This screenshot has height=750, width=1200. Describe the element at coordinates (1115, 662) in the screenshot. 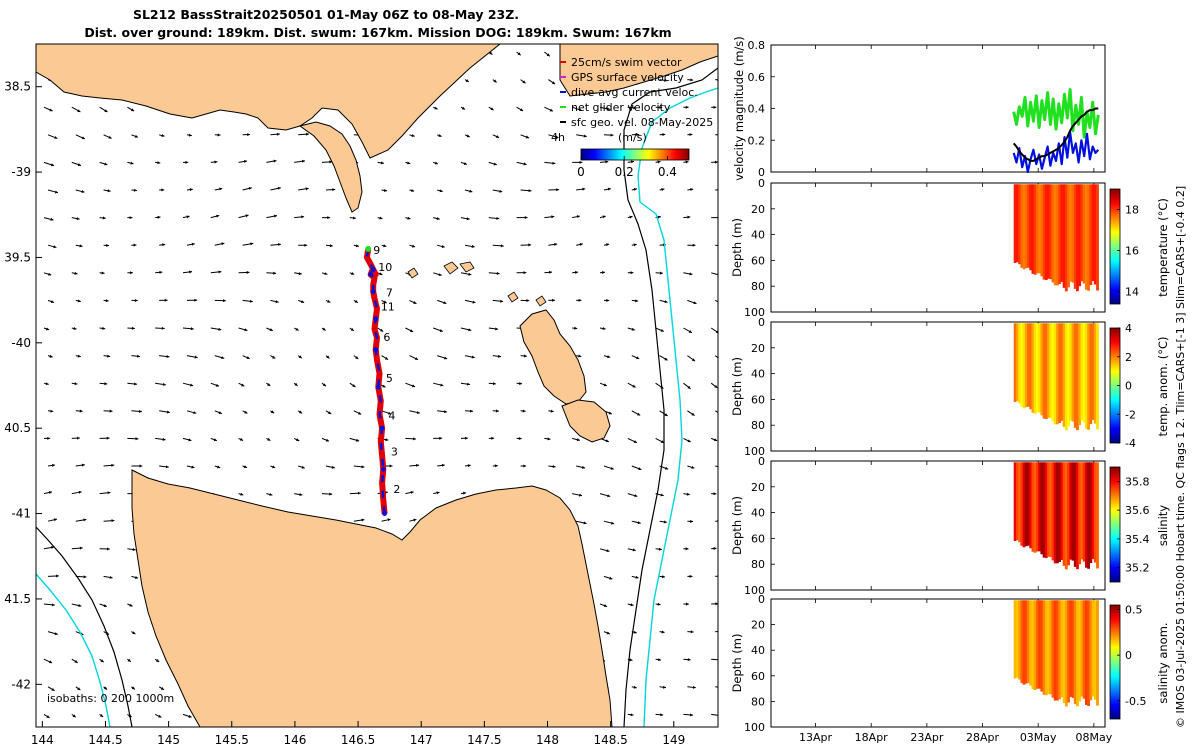

I see `colorbar` at that location.